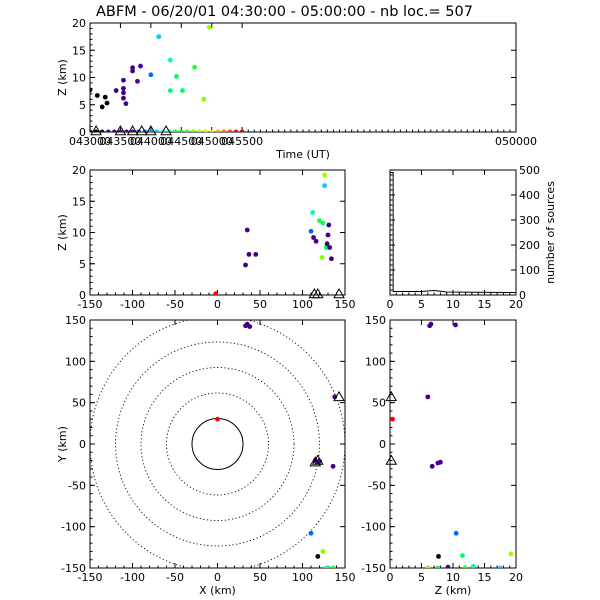 The height and width of the screenshot is (600, 600). I want to click on y-axis-label: Z (km), so click(62, 77).